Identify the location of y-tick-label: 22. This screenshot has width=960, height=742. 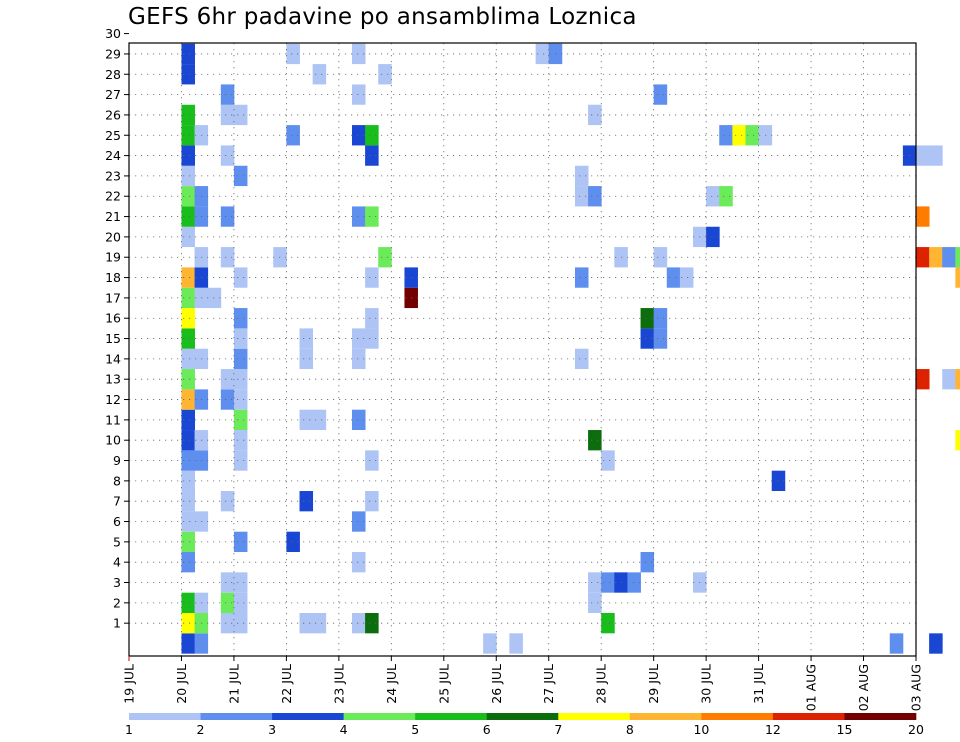
(113, 196).